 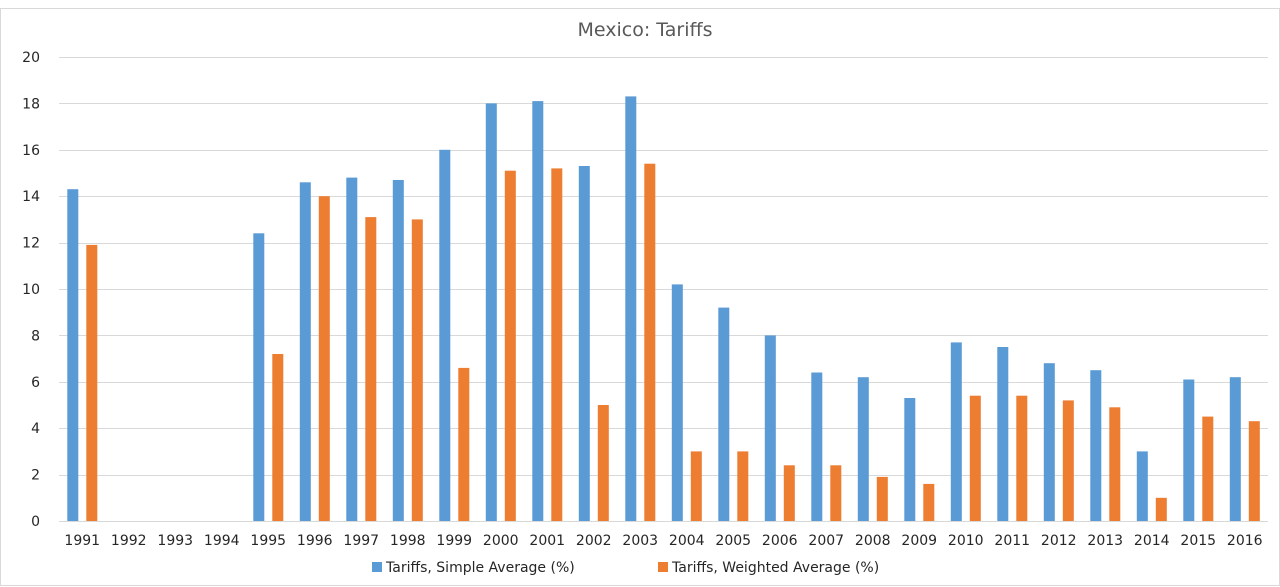 I want to click on bar-simple-1995, so click(x=259, y=377).